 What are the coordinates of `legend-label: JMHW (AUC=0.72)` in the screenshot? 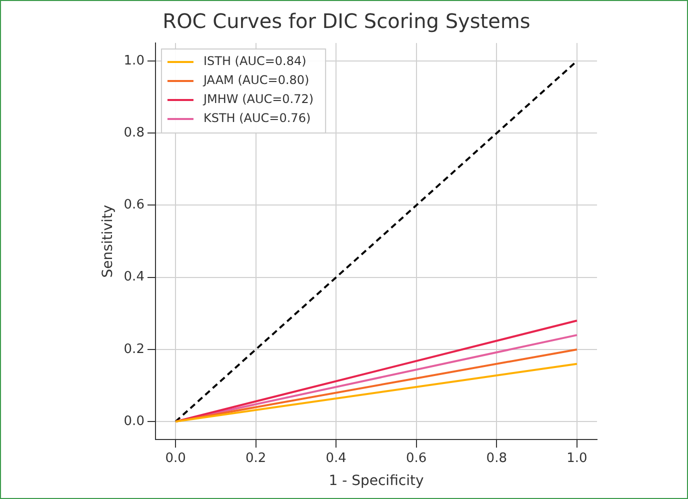 It's located at (258, 99).